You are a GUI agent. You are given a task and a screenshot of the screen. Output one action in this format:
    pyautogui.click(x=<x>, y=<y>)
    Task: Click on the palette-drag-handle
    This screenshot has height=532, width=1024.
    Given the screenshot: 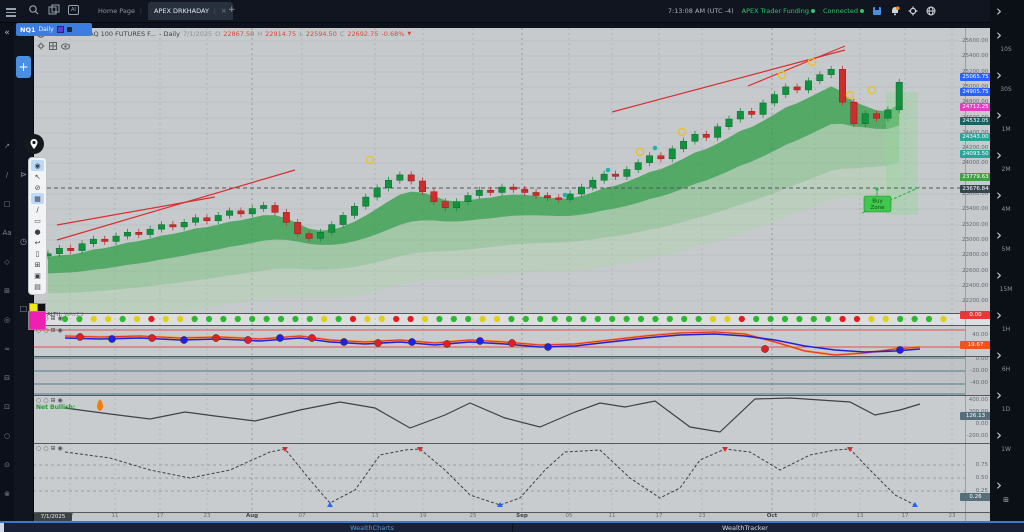 What is the action you would take?
    pyautogui.click(x=34, y=144)
    